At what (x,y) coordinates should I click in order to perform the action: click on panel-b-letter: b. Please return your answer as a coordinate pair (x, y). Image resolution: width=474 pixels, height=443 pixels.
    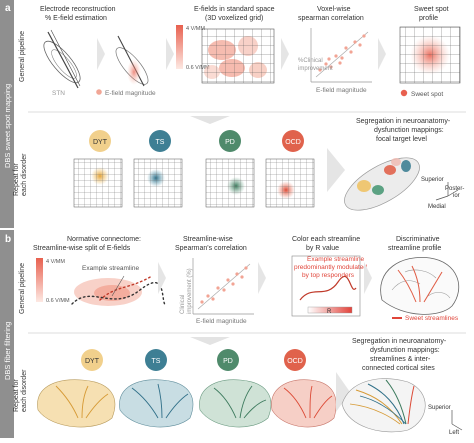
    Looking at the image, I should click on (8, 239).